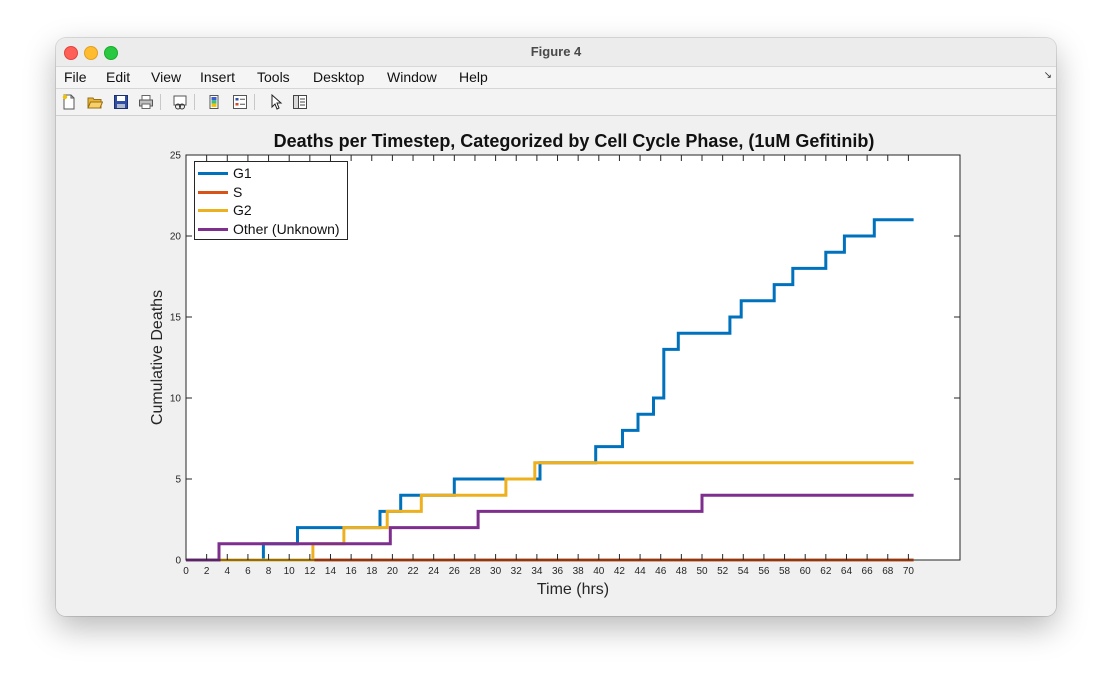 The height and width of the screenshot is (691, 1112). What do you see at coordinates (218, 77) in the screenshot?
I see `menu-insert: Insert` at bounding box center [218, 77].